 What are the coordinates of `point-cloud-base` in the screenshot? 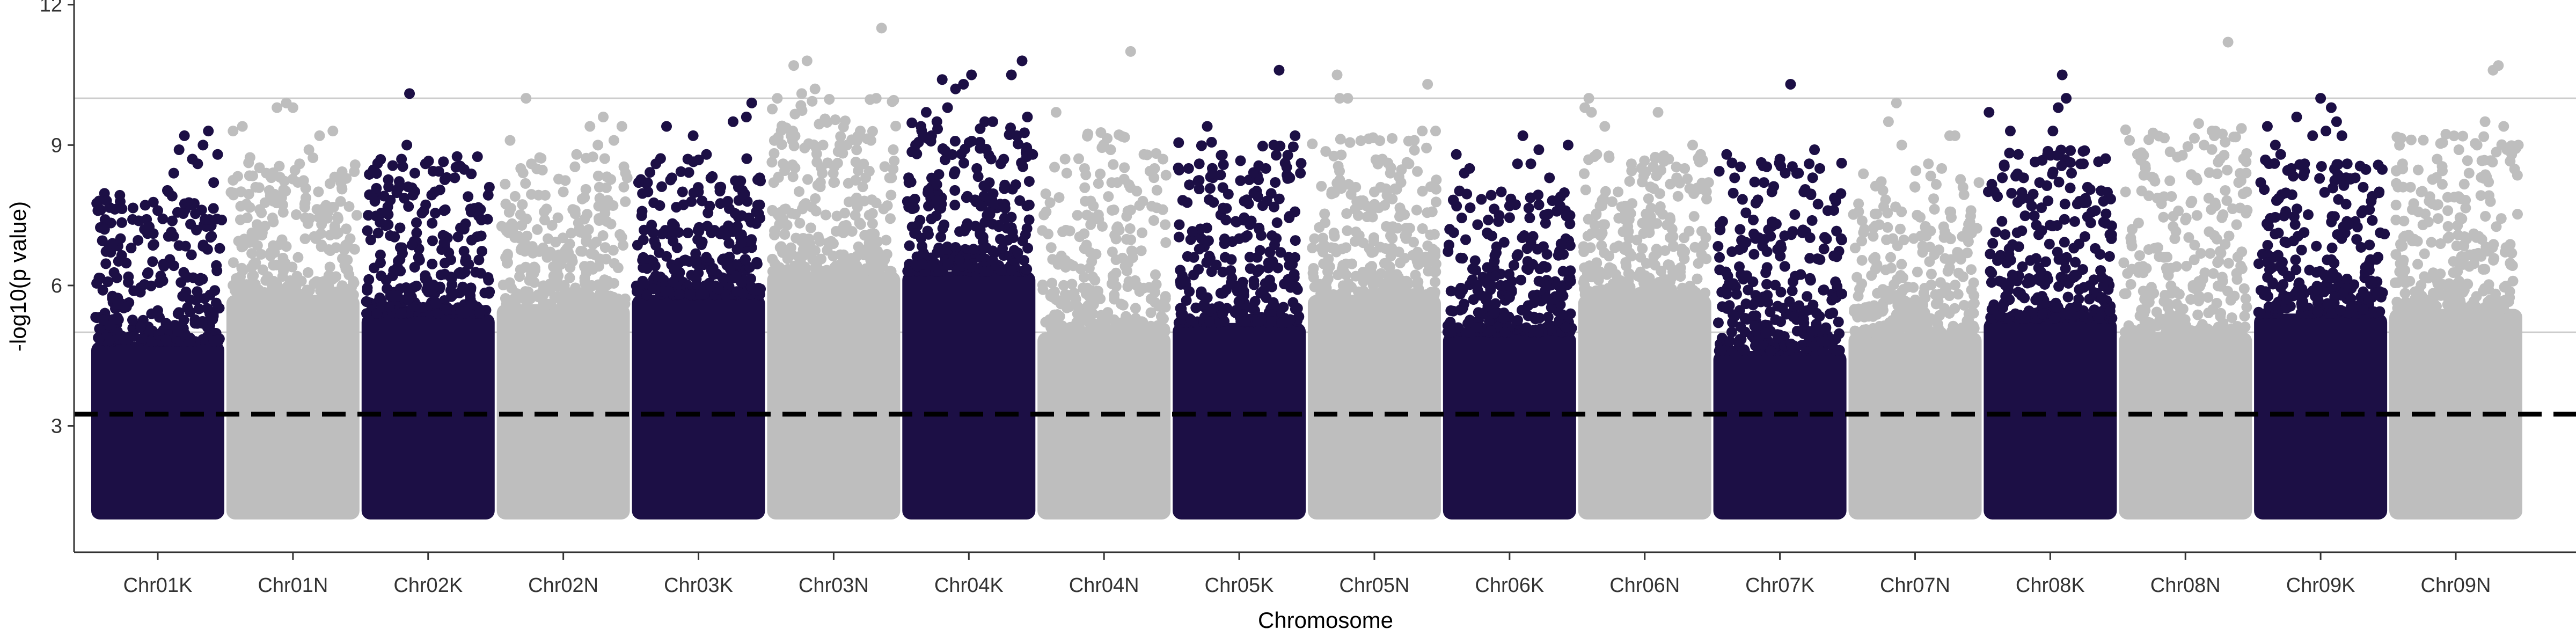 It's located at (157, 430).